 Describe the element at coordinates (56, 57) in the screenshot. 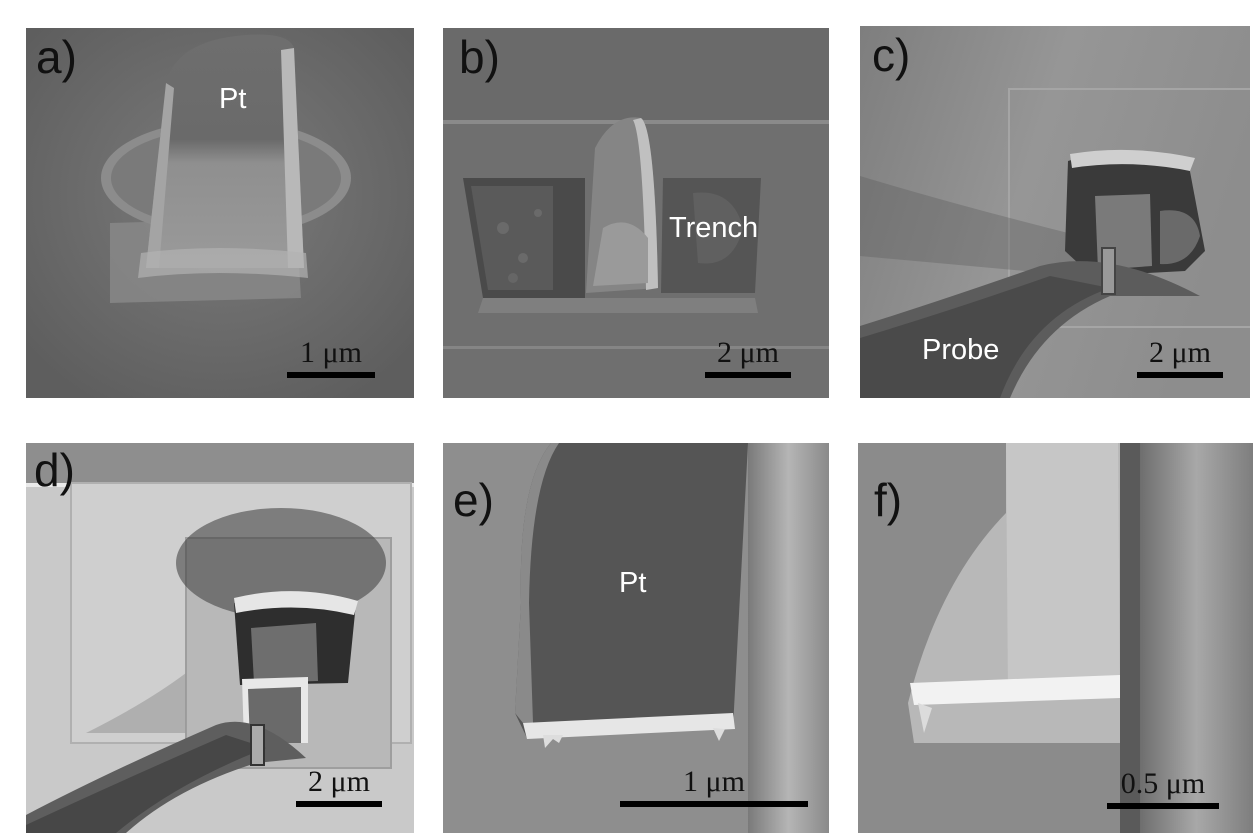

I see `panel-label-a: a)` at that location.